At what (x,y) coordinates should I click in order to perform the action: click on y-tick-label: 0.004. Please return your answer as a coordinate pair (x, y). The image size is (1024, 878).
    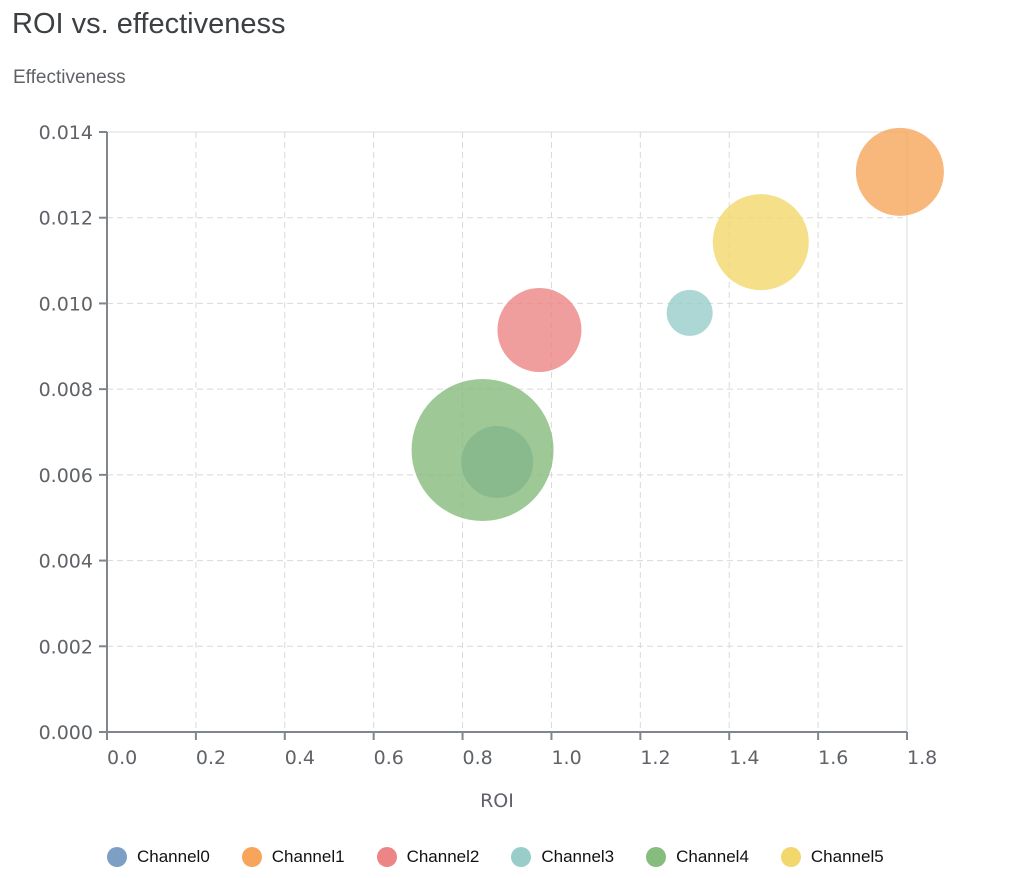
    Looking at the image, I should click on (66, 562).